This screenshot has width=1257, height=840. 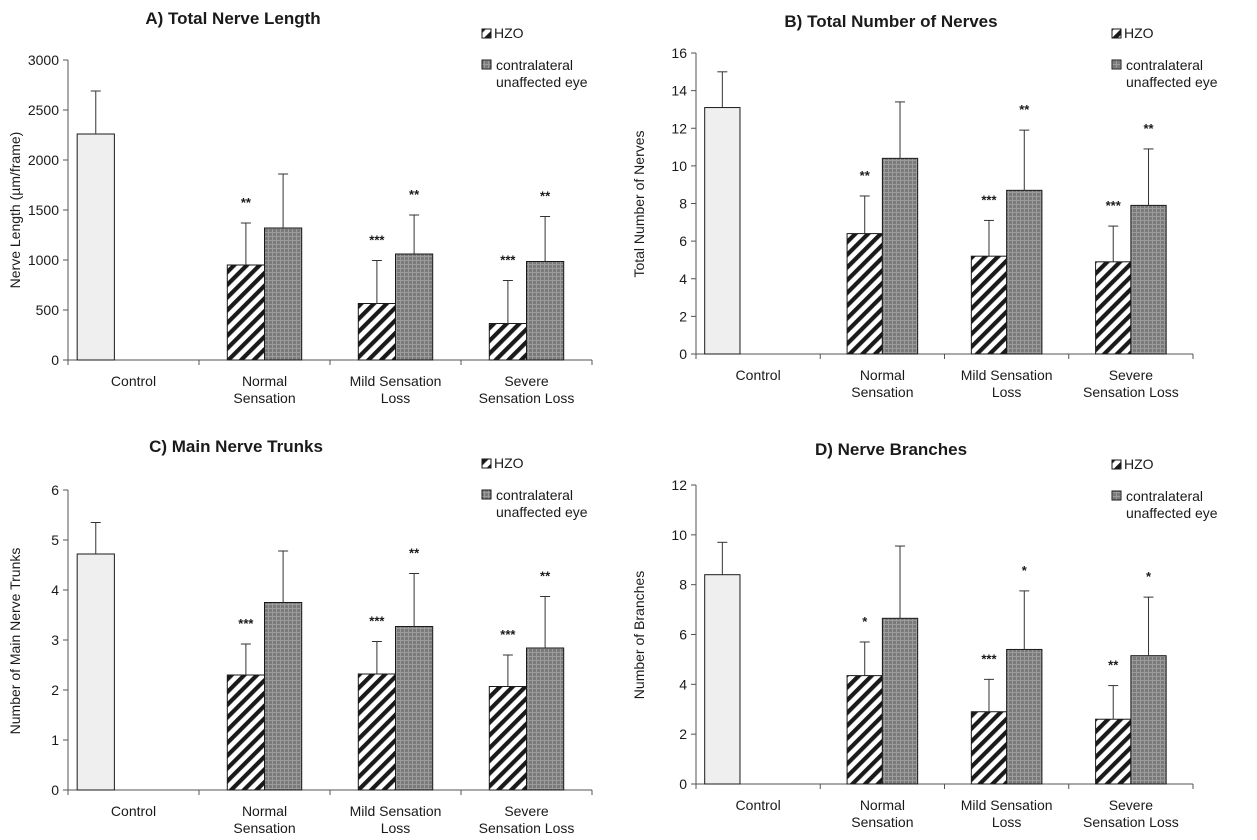 I want to click on y-tick-label: 2000, so click(x=43, y=160).